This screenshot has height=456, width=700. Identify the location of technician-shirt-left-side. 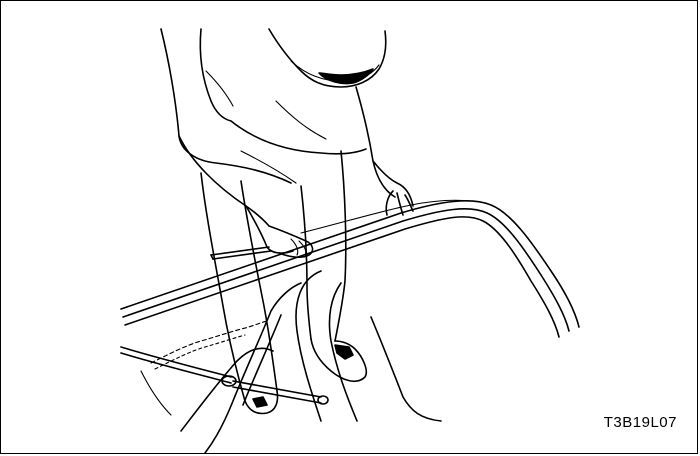
(215, 75).